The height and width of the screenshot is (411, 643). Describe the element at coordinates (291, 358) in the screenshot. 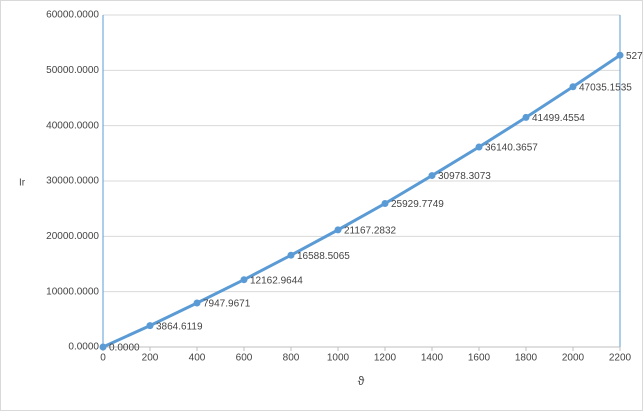

I see `x-tick-label: 800` at that location.